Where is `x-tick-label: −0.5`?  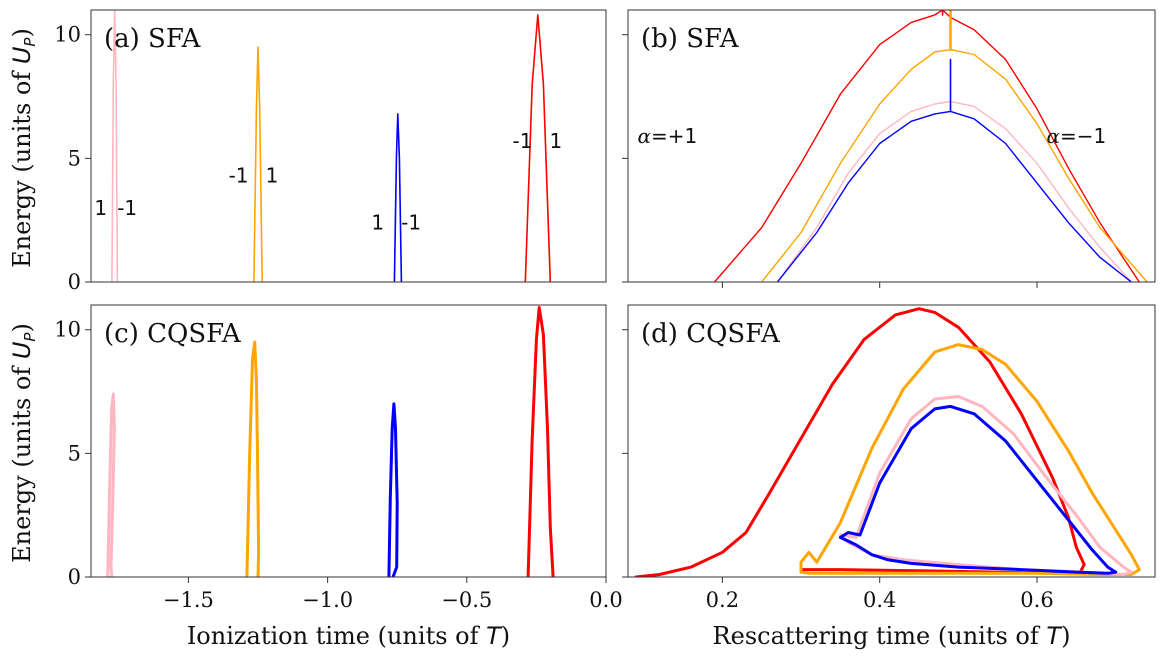 x-tick-label: −0.5 is located at coordinates (466, 600).